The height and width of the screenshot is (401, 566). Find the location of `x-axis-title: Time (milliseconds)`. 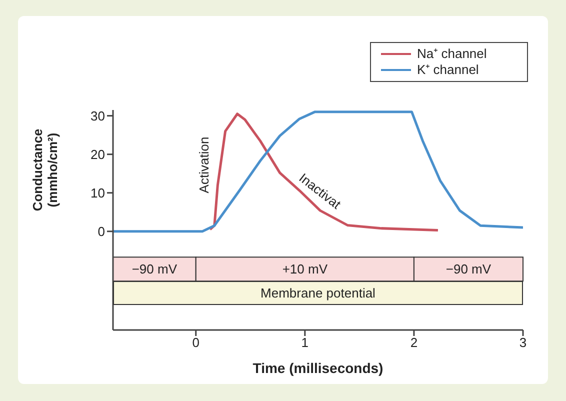

x-axis-title: Time (milliseconds) is located at coordinates (318, 368).